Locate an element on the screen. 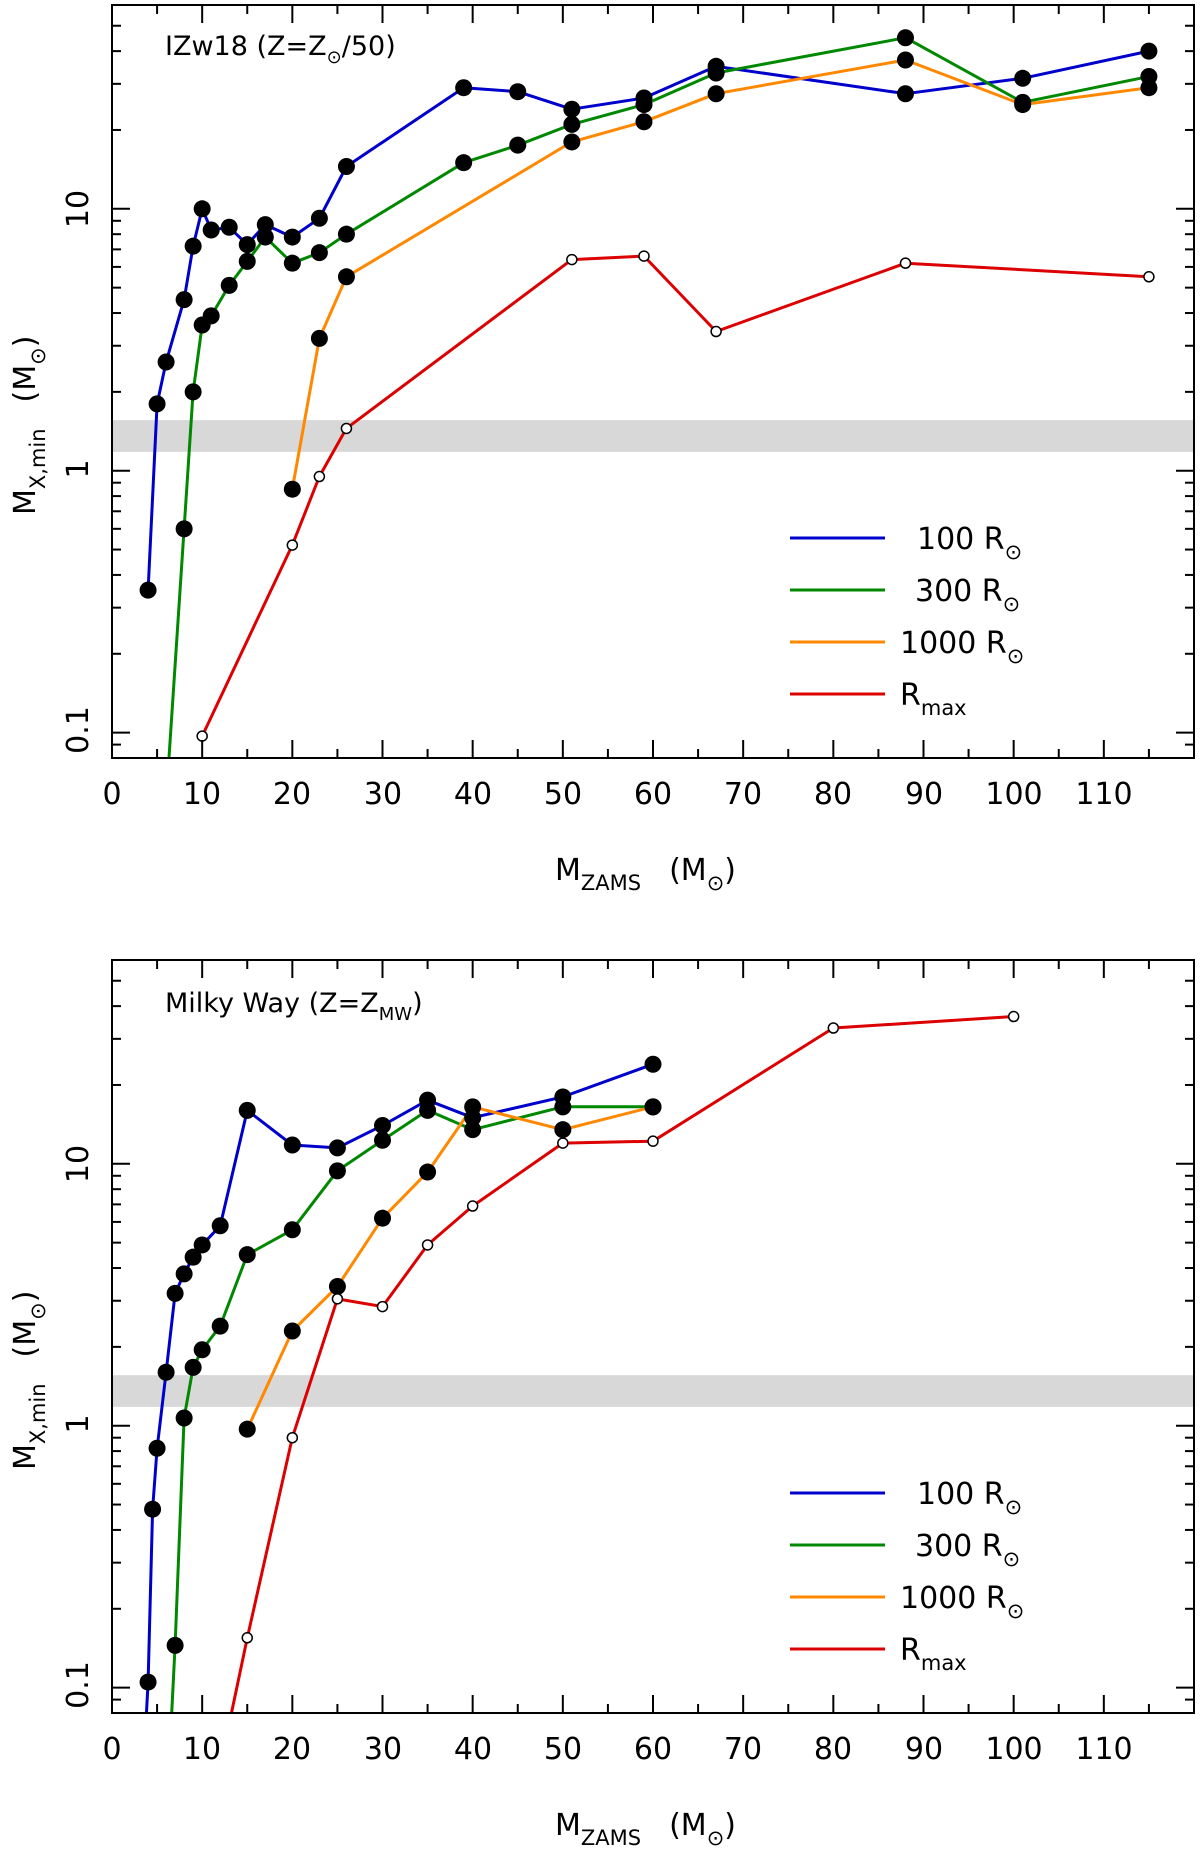 This screenshot has width=1200, height=1852. x-tick-label: 10 is located at coordinates (202, 794).